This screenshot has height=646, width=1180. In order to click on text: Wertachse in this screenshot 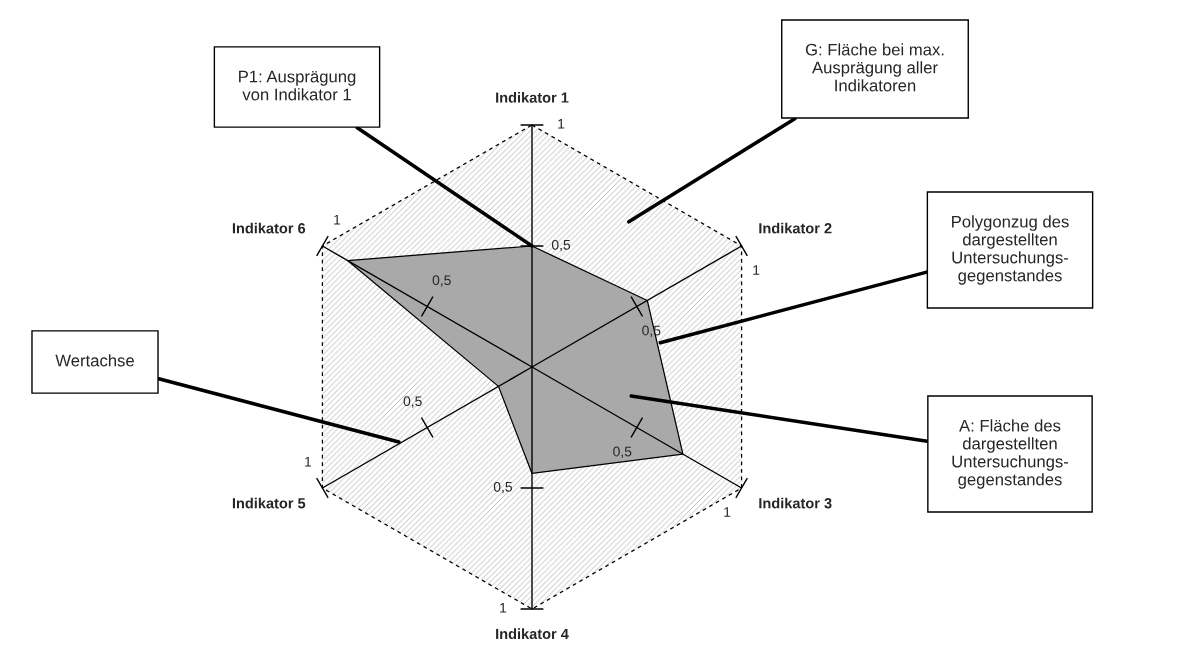, I will do `click(94, 360)`.